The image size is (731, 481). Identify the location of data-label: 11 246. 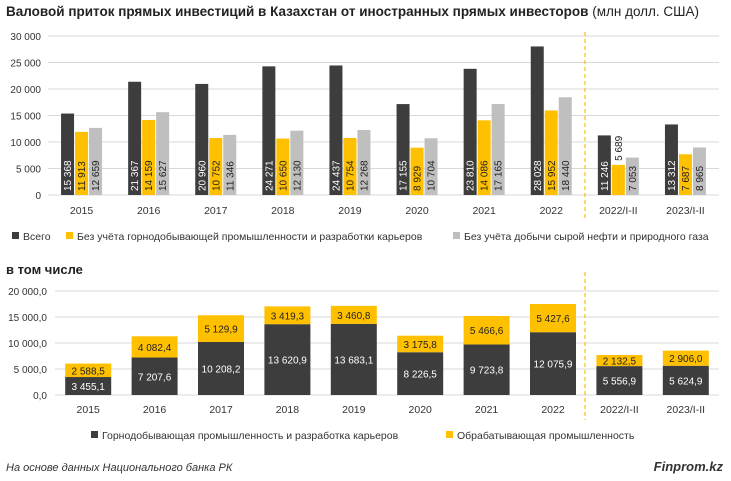
(605, 176).